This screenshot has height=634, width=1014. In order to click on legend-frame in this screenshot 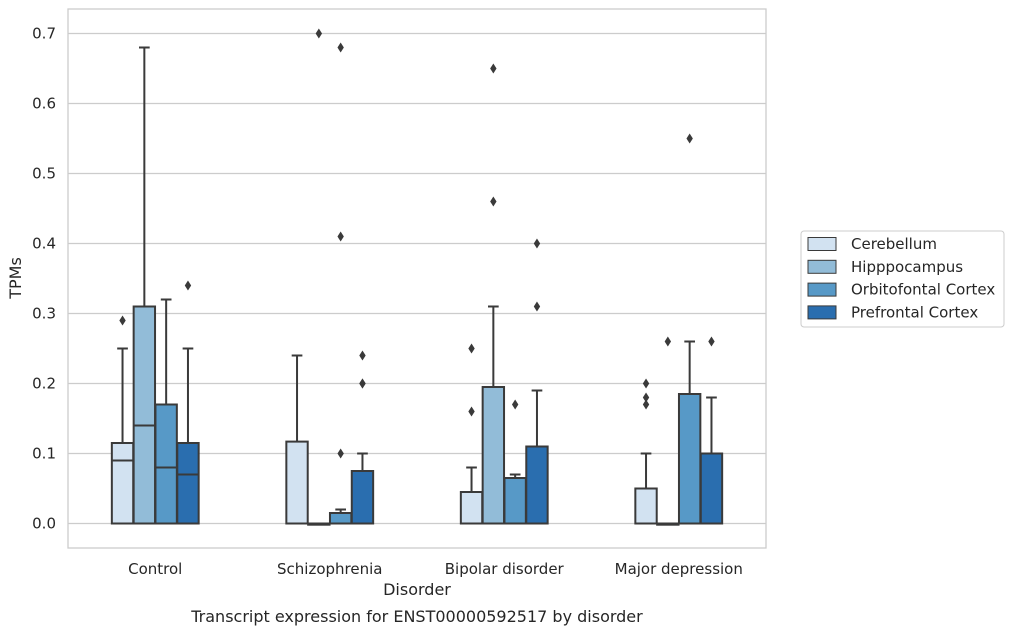, I will do `click(902, 279)`.